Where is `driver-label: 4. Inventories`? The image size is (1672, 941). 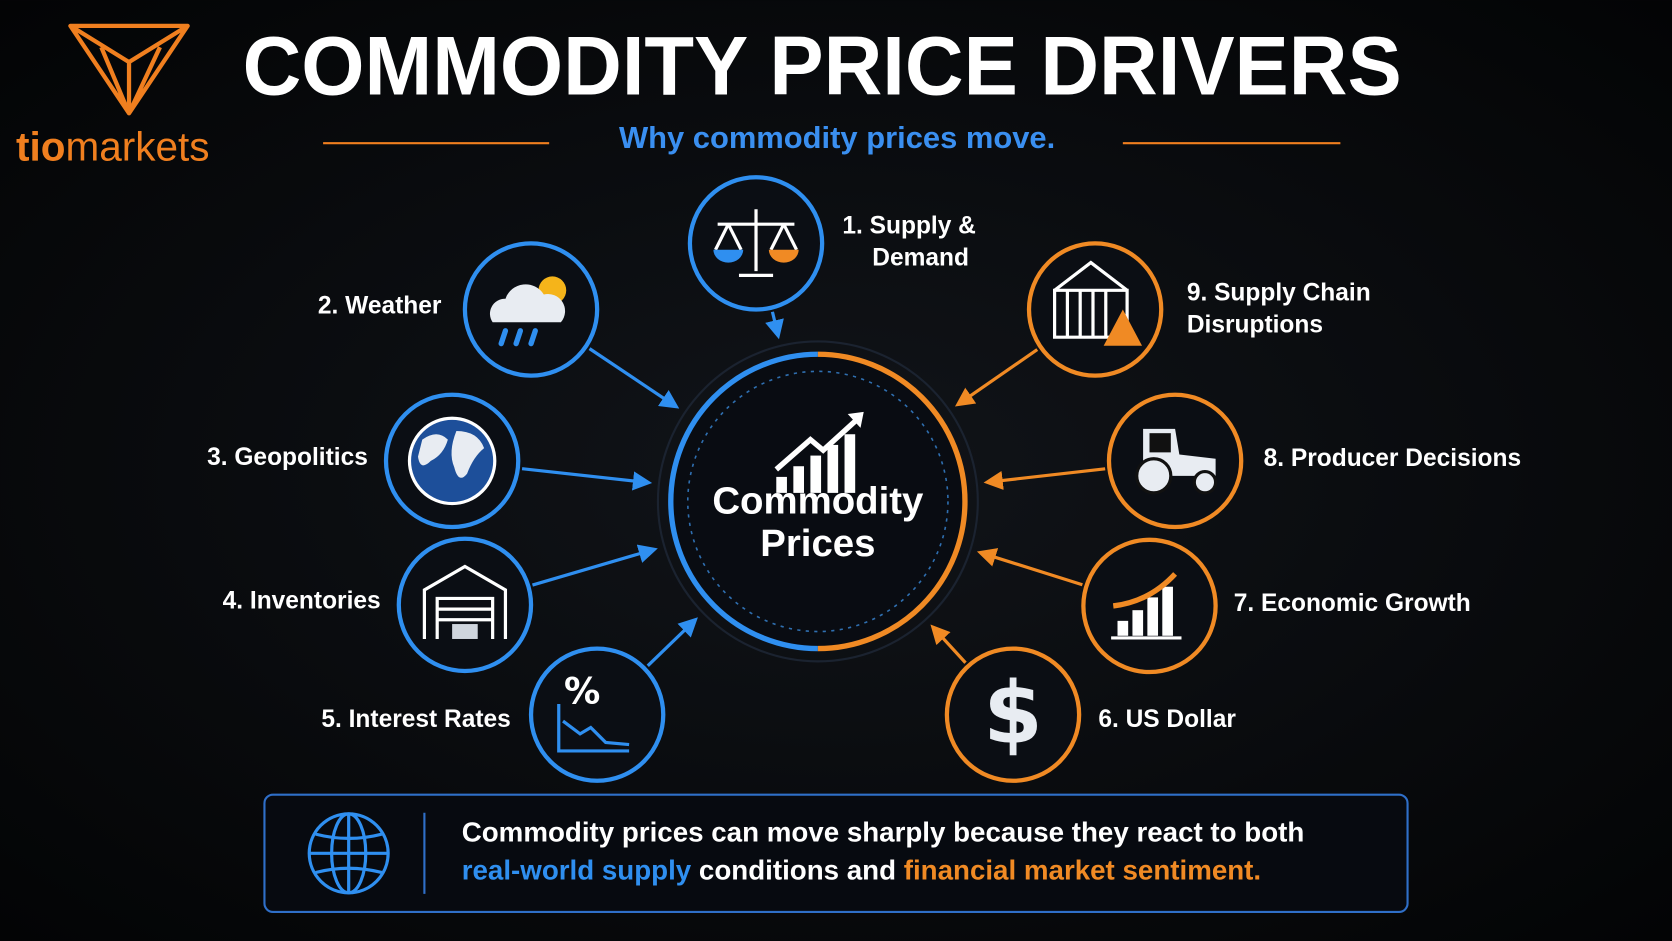 driver-label: 4. Inventories is located at coordinates (302, 601).